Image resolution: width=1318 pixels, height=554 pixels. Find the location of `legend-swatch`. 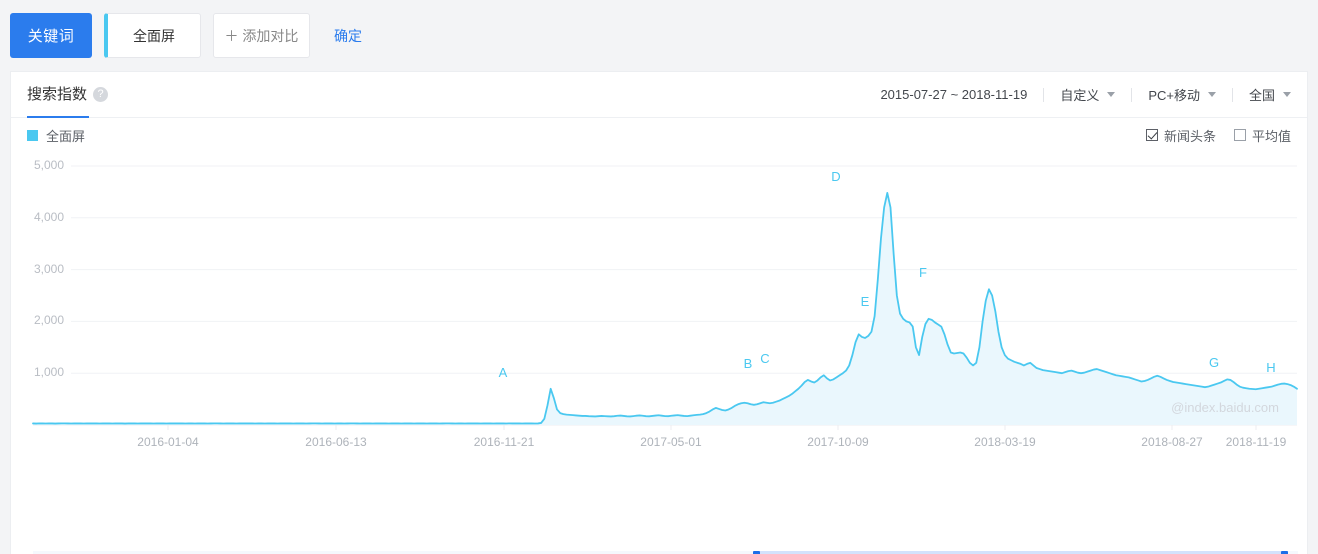

legend-swatch is located at coordinates (32, 135).